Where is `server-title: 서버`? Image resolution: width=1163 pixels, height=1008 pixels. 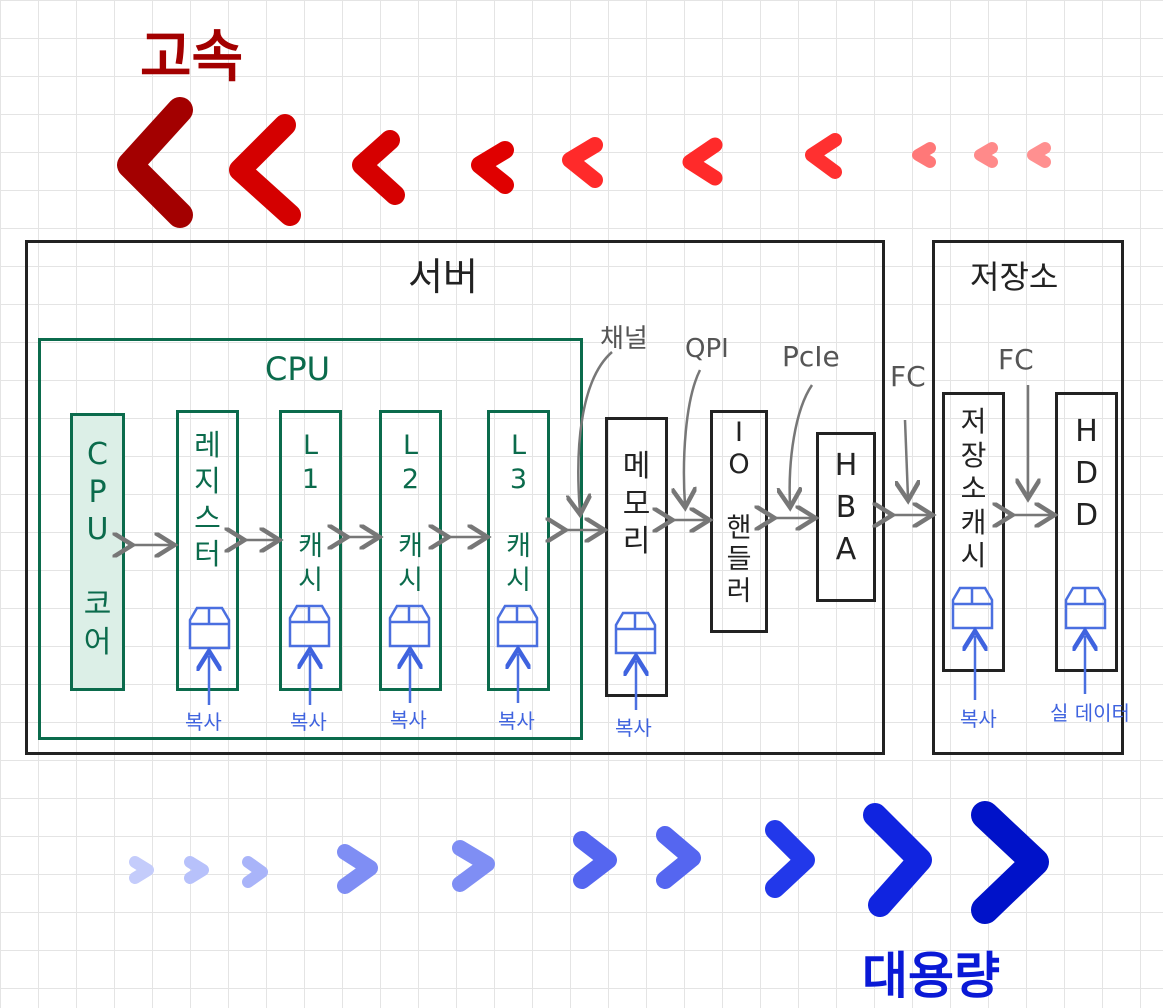
server-title: 서버 is located at coordinates (443, 277).